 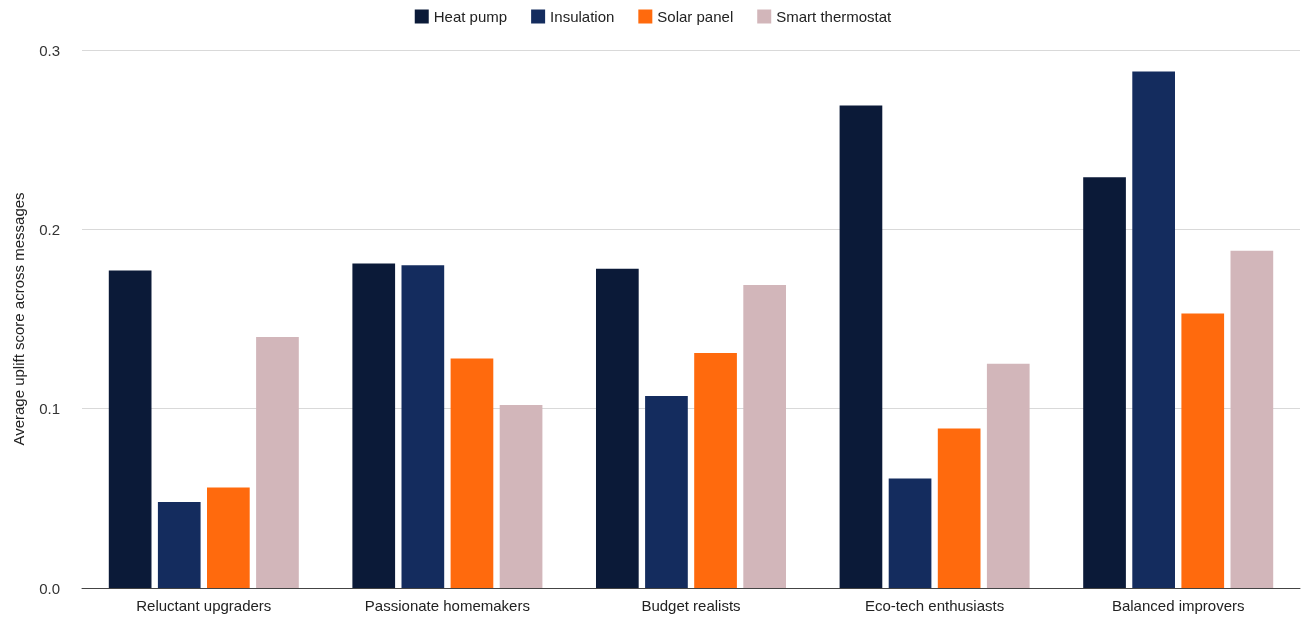 What do you see at coordinates (204, 605) in the screenshot?
I see `x-tick-label: Reluctant upgraders` at bounding box center [204, 605].